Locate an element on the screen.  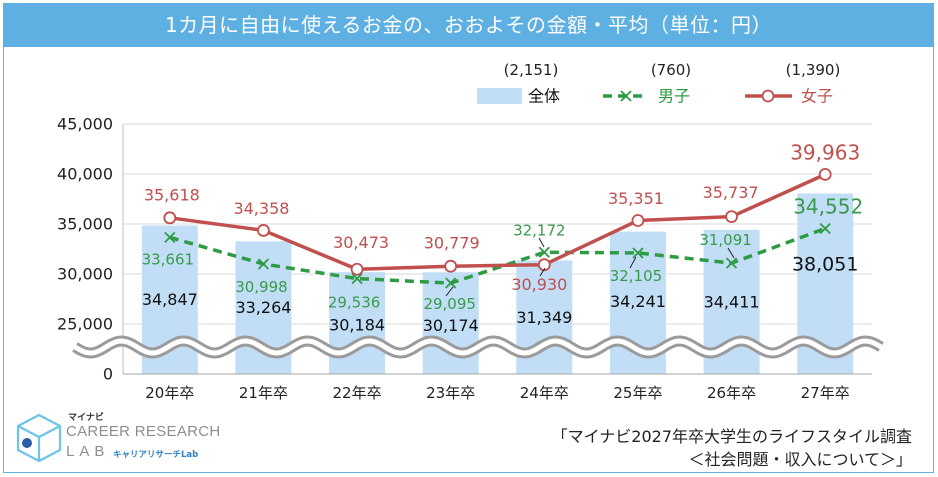
data-label-male-24: 32,172 is located at coordinates (539, 230).